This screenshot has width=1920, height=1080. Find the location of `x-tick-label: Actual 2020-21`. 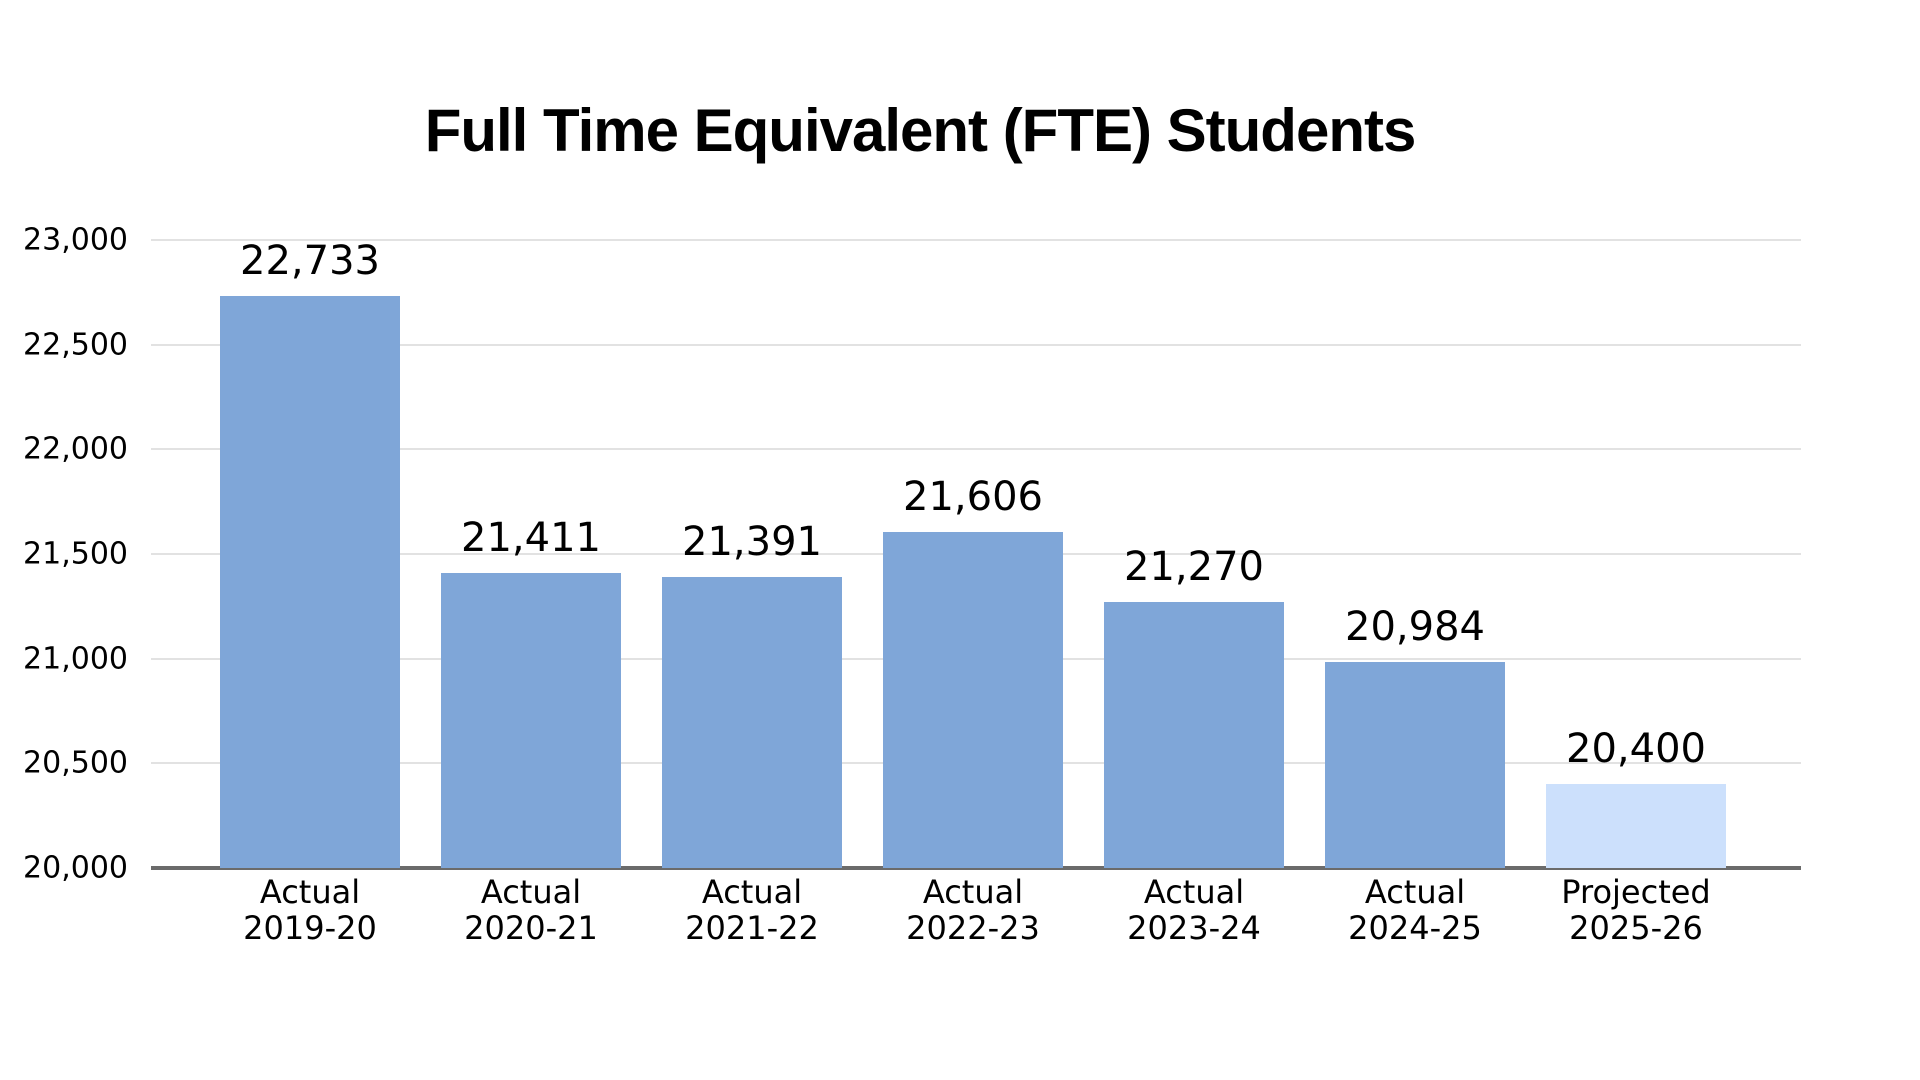

x-tick-label: Actual 2020-21 is located at coordinates (531, 910).